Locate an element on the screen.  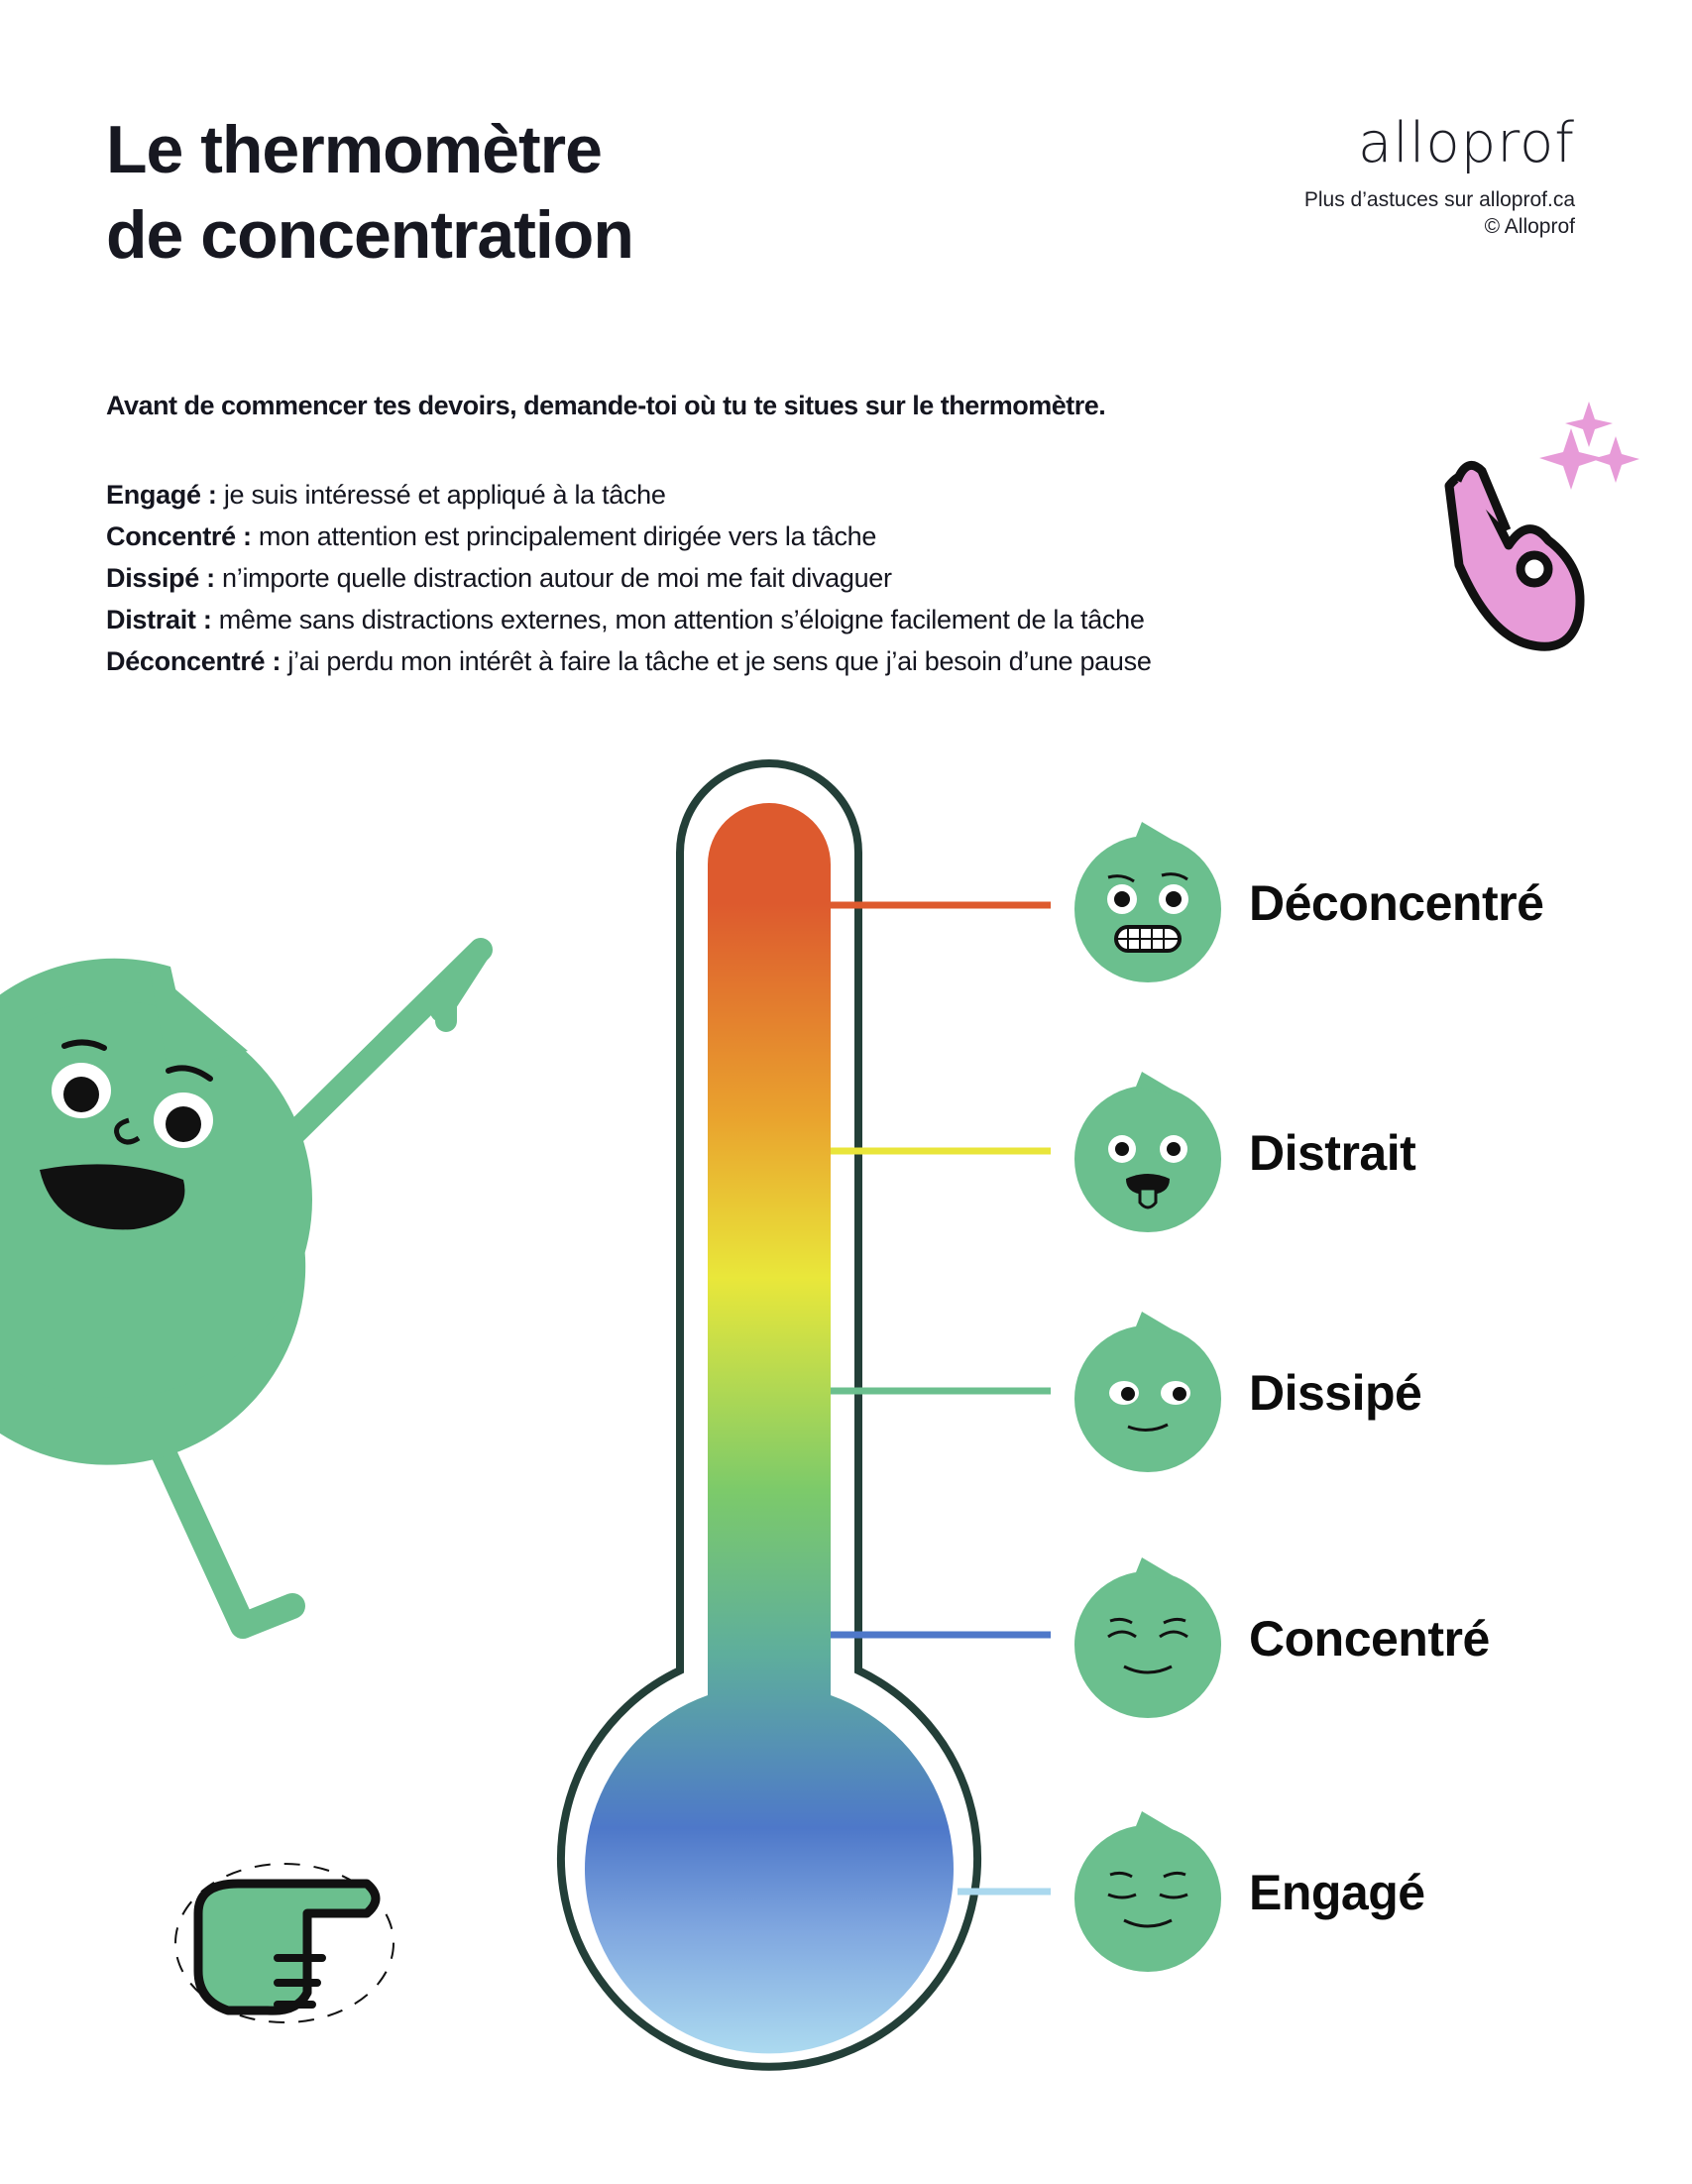
term: Distrait : is located at coordinates (159, 619).